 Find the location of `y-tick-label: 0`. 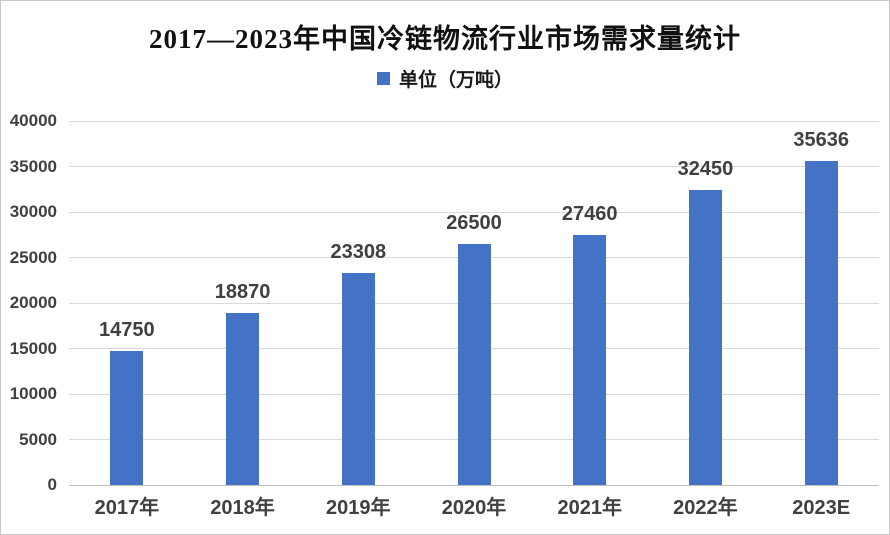

y-tick-label: 0 is located at coordinates (52, 484).